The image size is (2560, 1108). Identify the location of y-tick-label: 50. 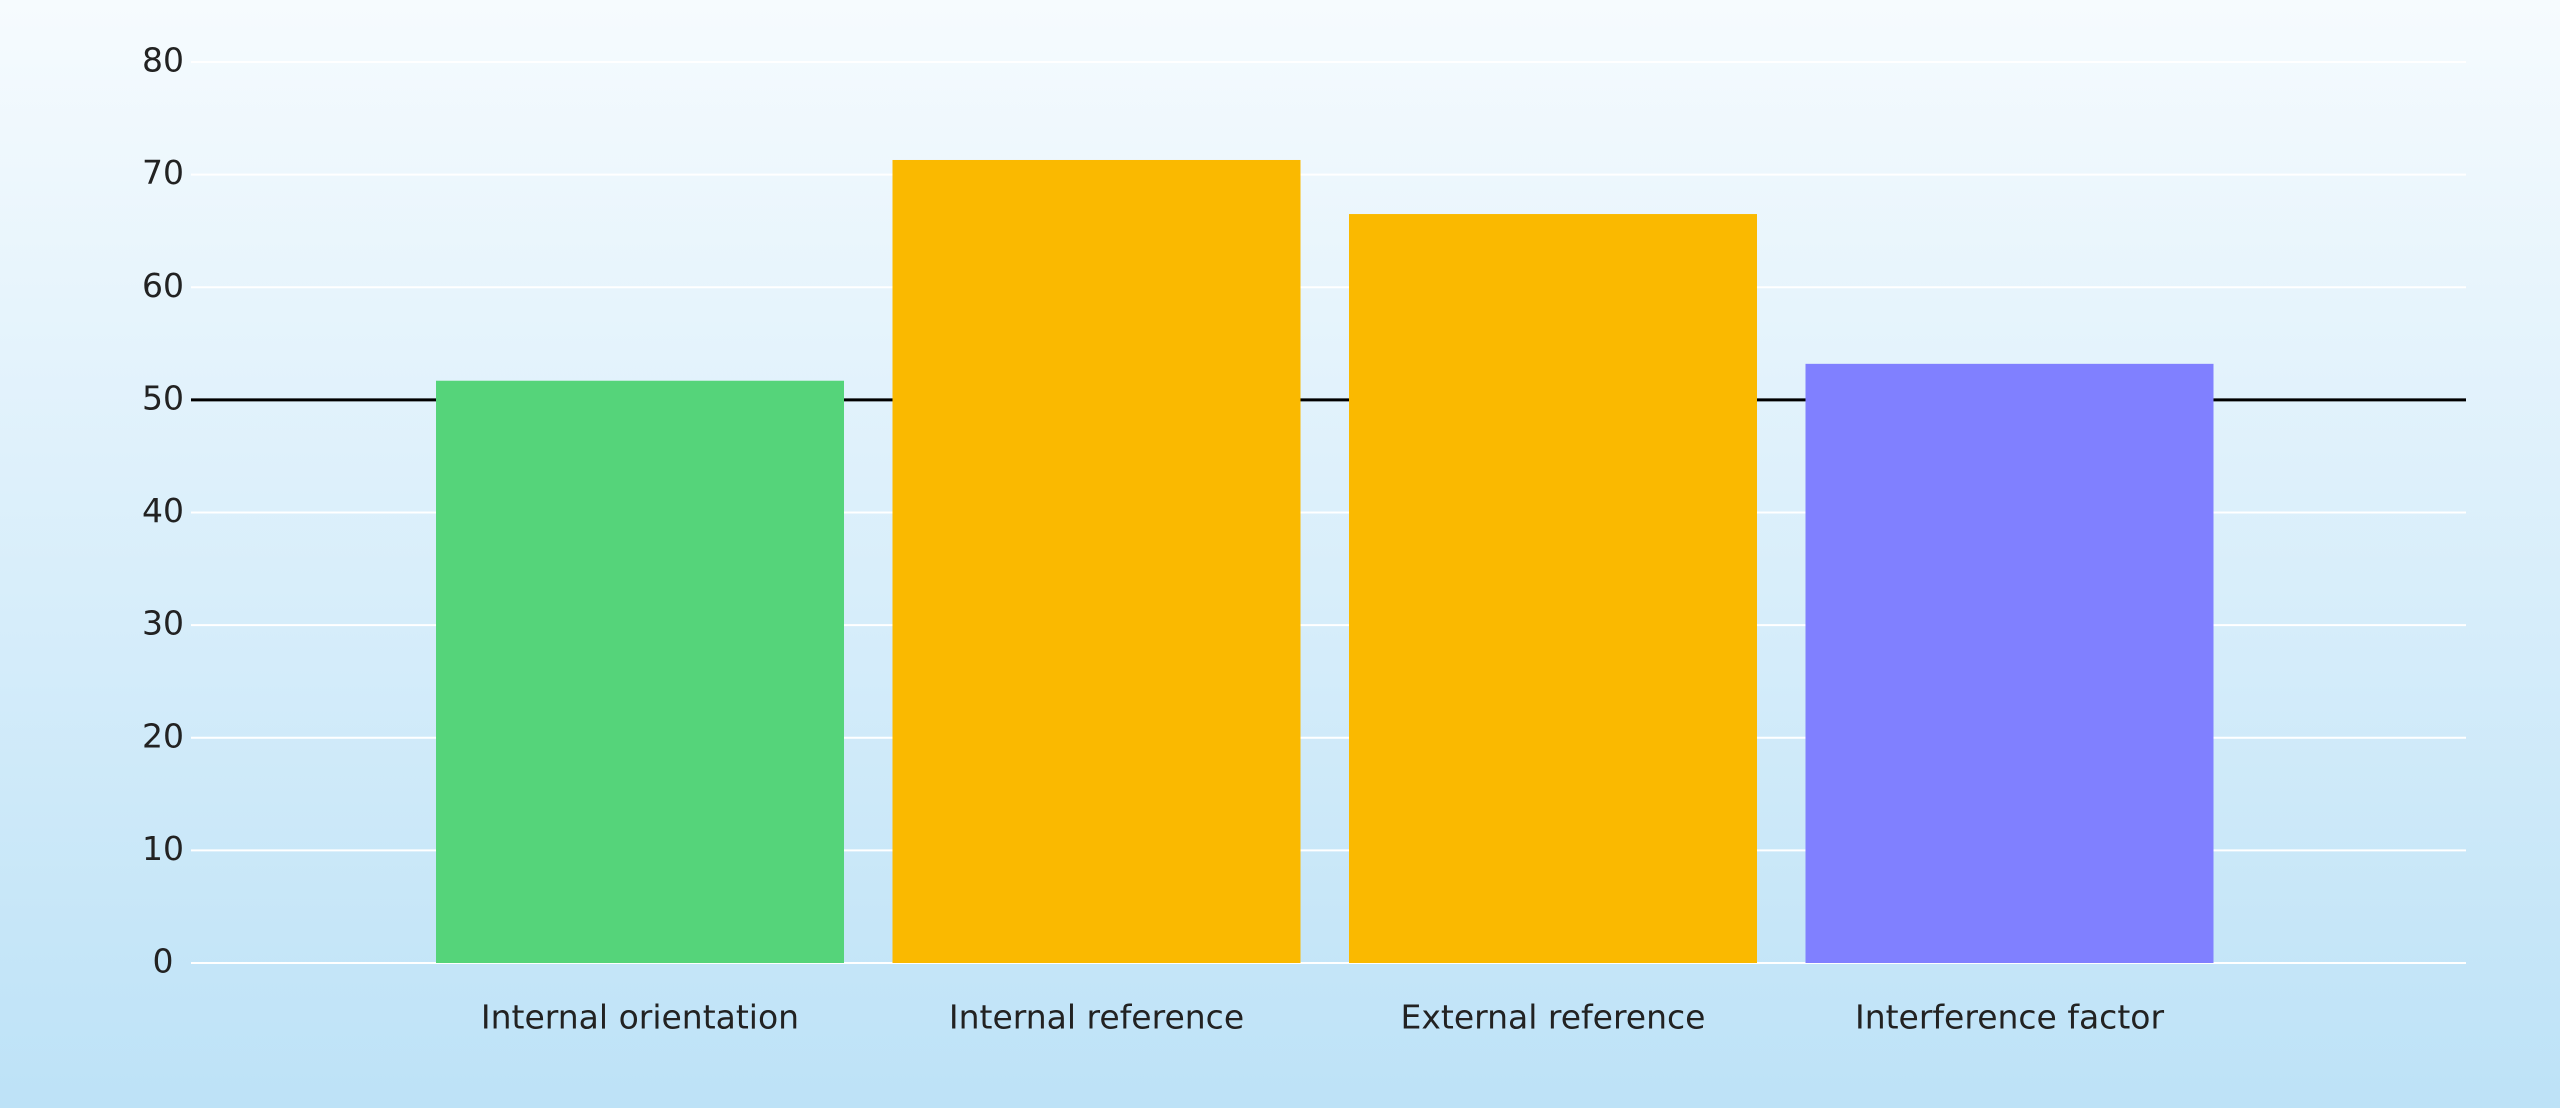
(163, 397).